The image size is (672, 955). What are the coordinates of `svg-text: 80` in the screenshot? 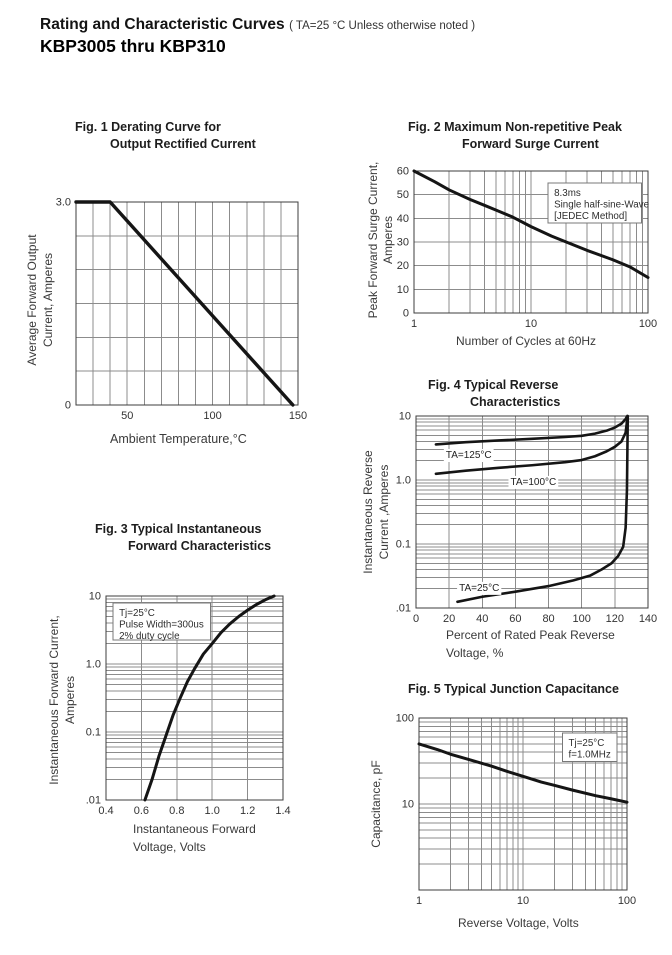 It's located at (548, 619).